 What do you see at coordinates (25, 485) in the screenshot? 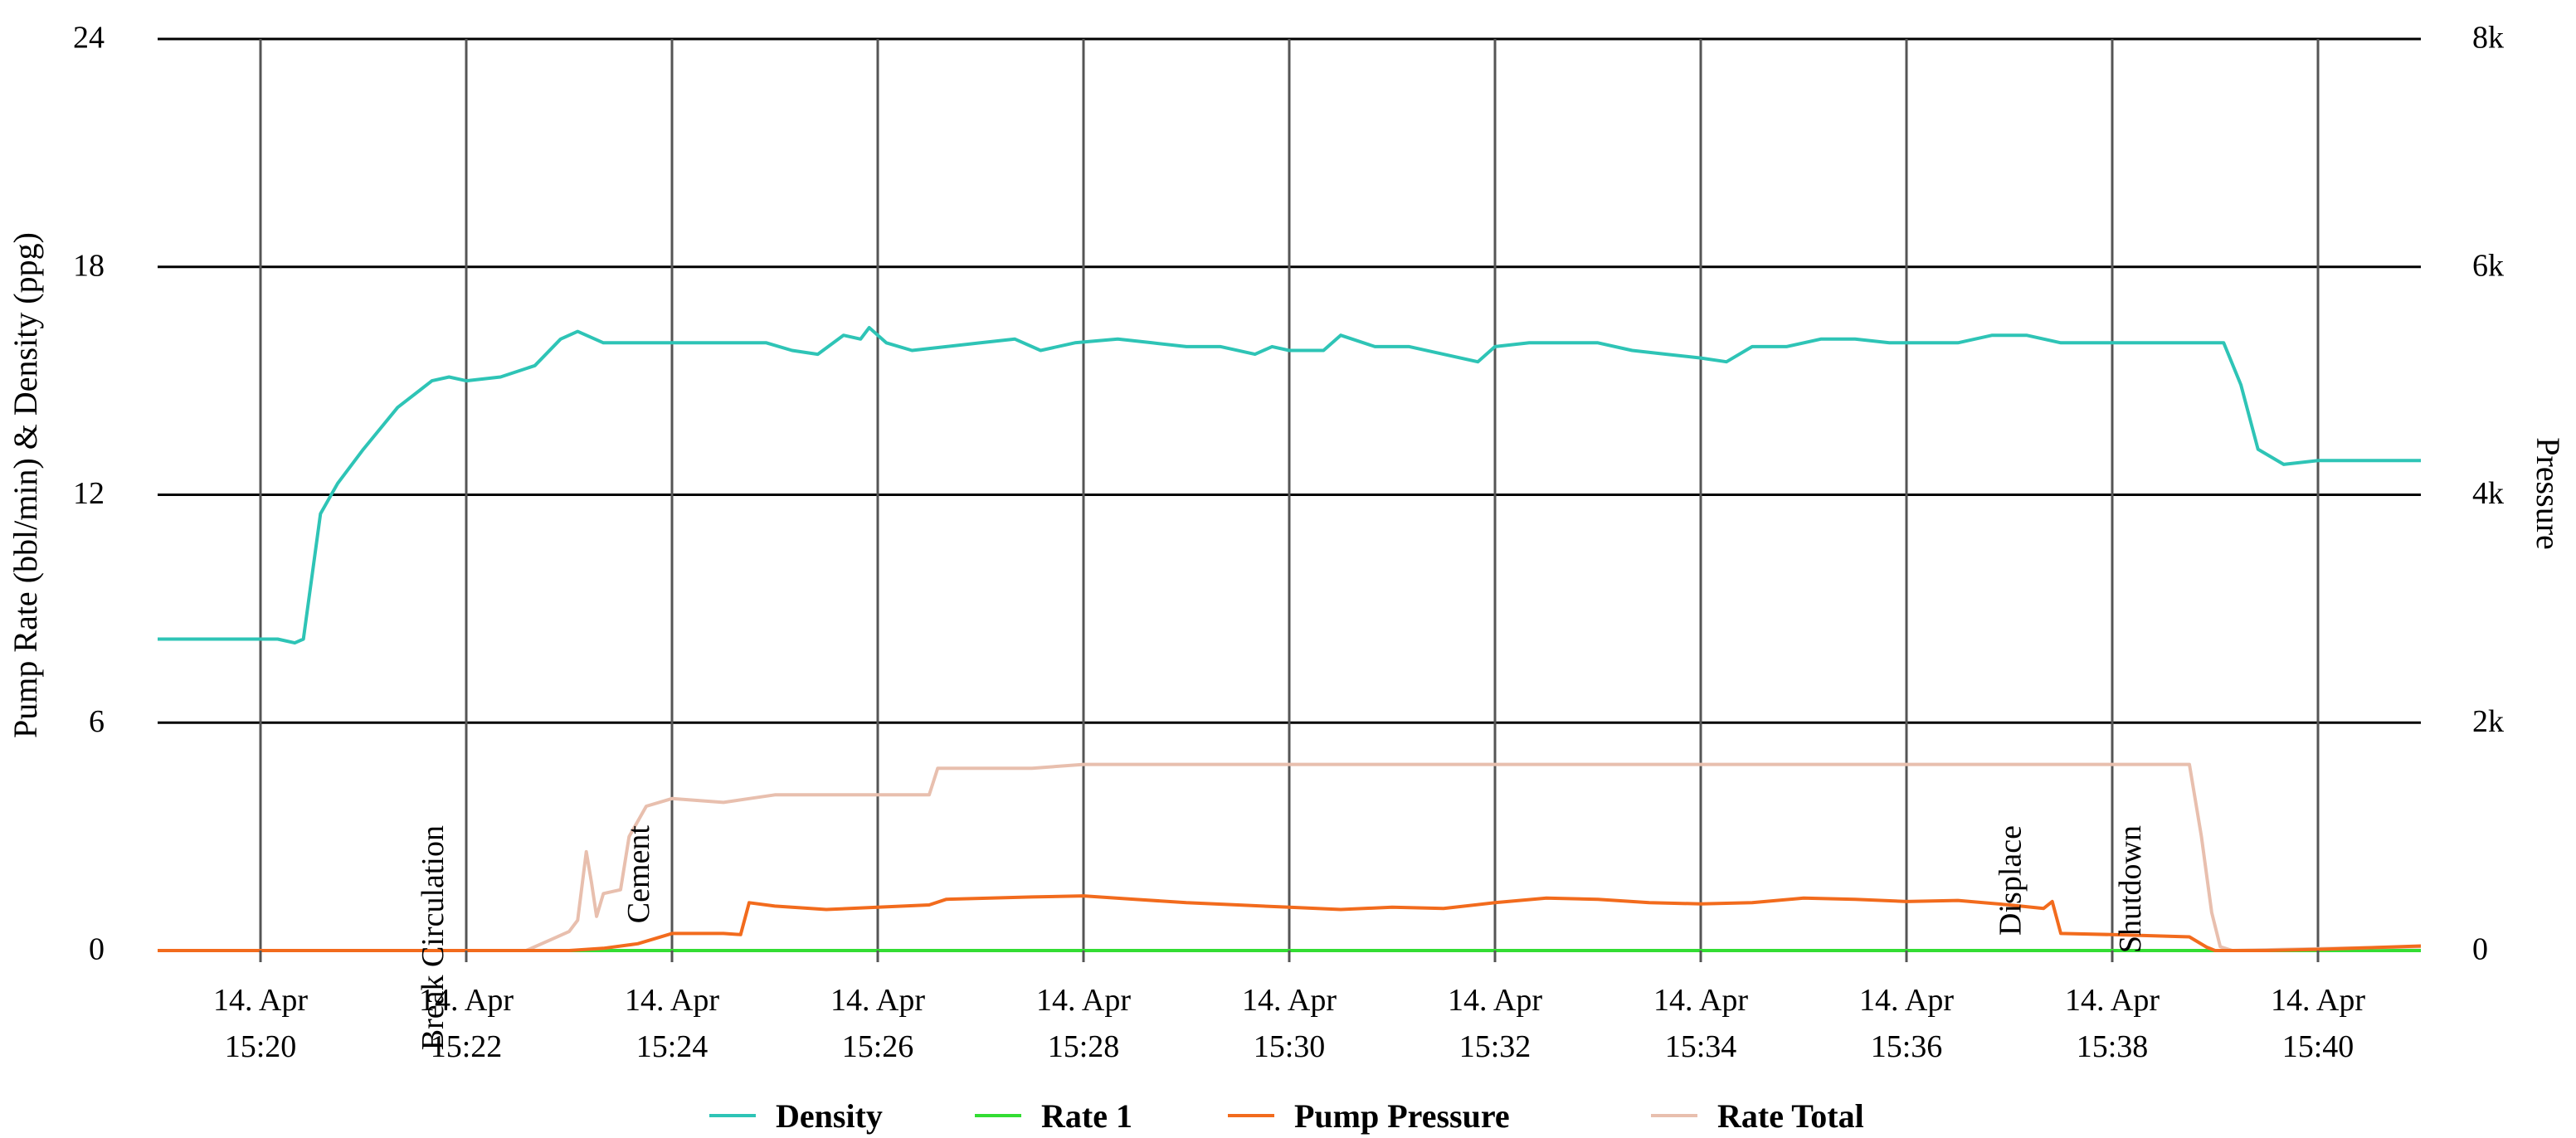
I see `left-axis-title: Pump Rate (bbl/min) & Density (ppg)` at bounding box center [25, 485].